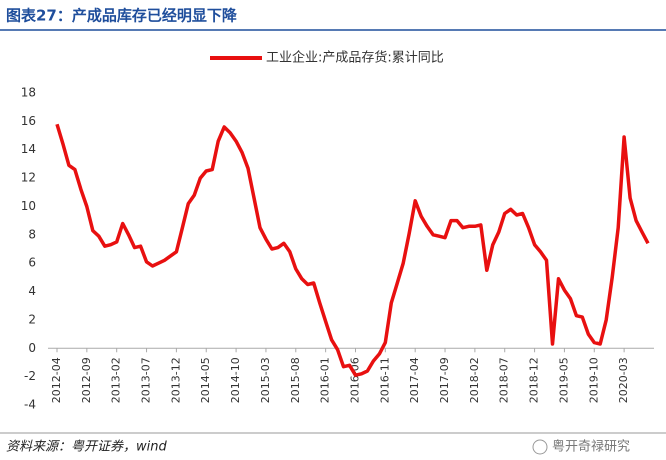 The height and width of the screenshot is (460, 666). What do you see at coordinates (474, 380) in the screenshot?
I see `x-tick-label: 2018-02` at bounding box center [474, 380].